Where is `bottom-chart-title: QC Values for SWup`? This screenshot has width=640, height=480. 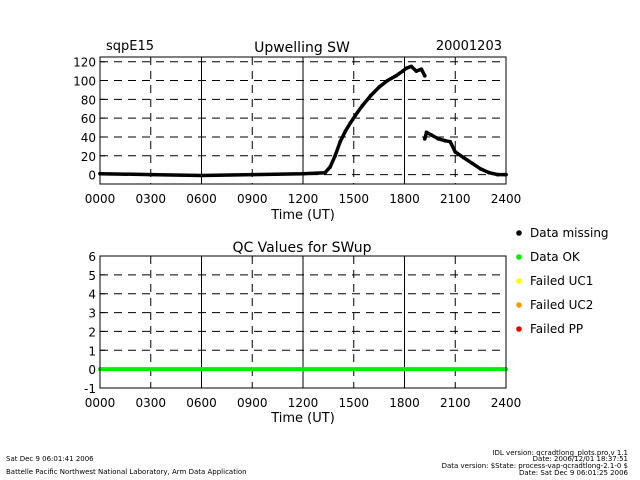 bottom-chart-title: QC Values for SWup is located at coordinates (301, 248).